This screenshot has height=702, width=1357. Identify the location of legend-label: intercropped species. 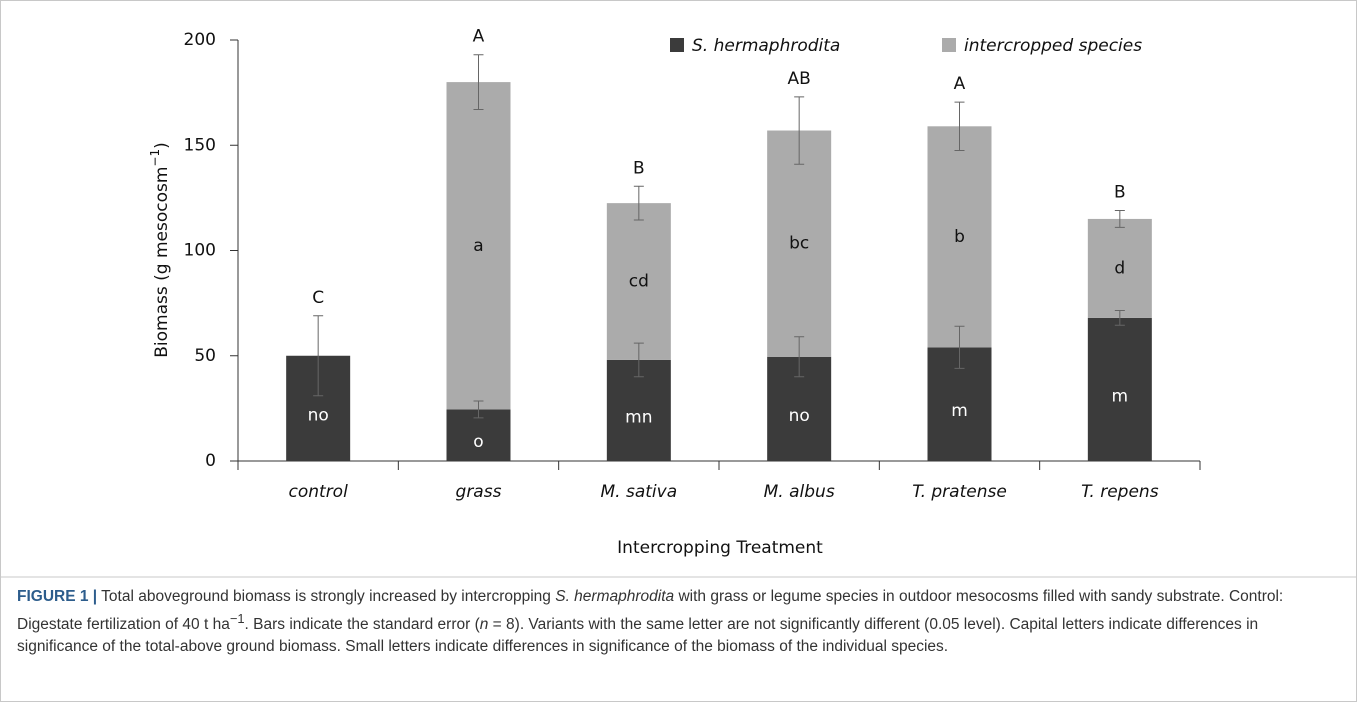
(1053, 46).